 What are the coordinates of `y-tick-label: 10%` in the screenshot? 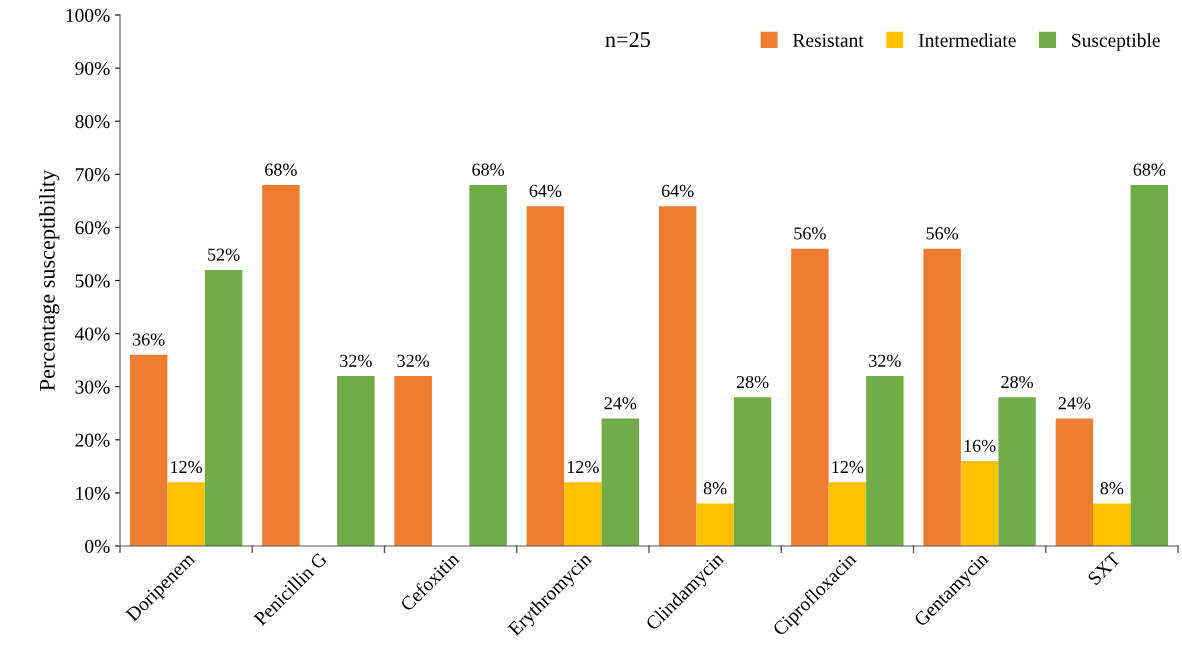 It's located at (93, 493).